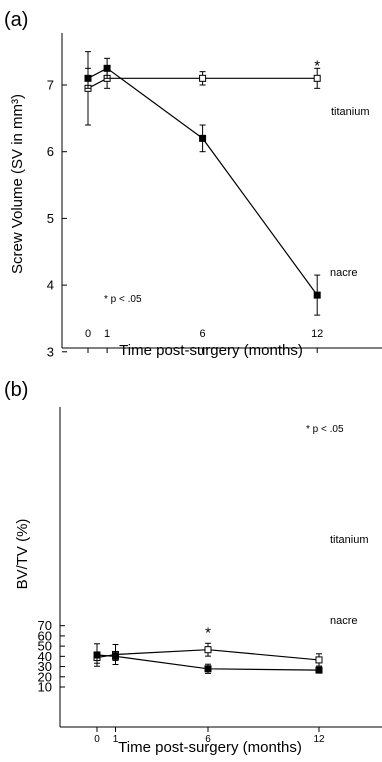 Image resolution: width=382 pixels, height=762 pixels. What do you see at coordinates (45, 687) in the screenshot?
I see `panel-b-y-tick-label: 10` at bounding box center [45, 687].